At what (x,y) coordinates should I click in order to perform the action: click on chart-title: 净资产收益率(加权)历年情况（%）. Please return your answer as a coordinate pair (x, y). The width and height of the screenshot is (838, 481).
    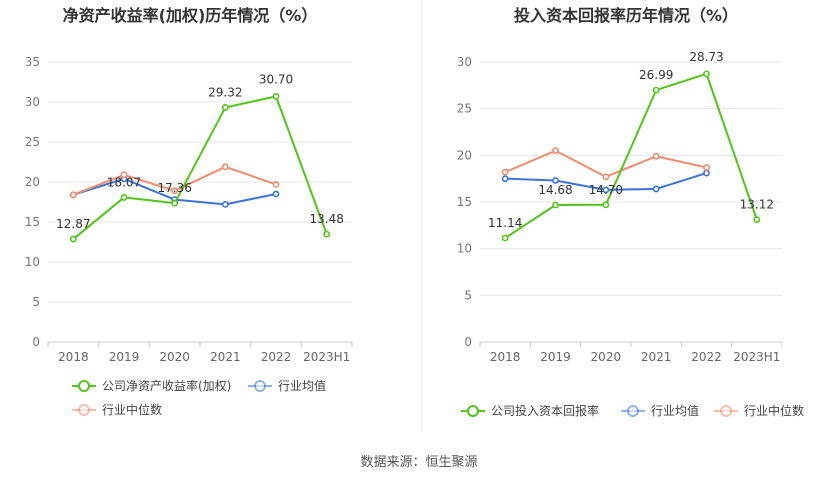
    Looking at the image, I should click on (190, 15).